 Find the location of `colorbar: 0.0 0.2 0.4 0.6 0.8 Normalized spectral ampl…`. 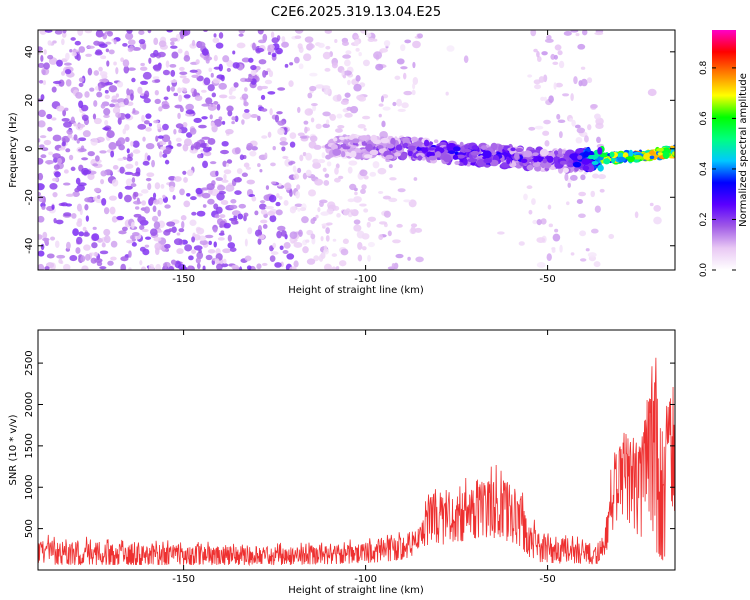

colorbar: 0.0 0.2 0.4 0.6 0.8 Normalized spectral ampl… is located at coordinates (724, 153).